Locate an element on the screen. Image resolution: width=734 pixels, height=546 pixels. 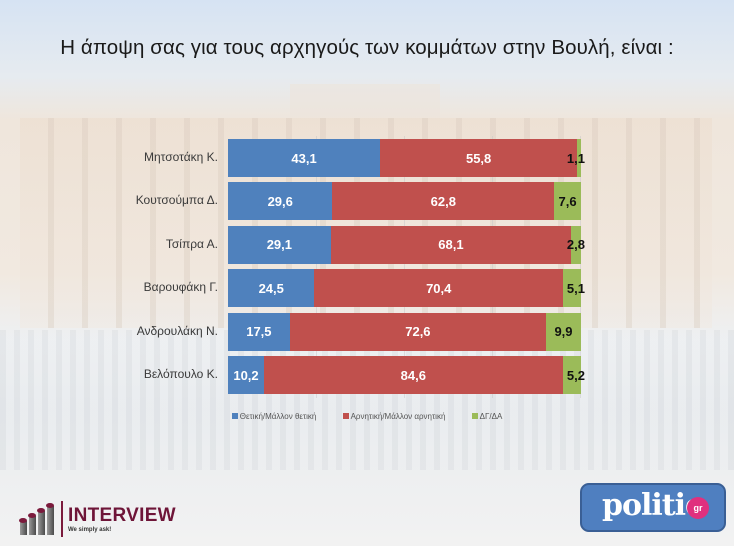
stacked-bar: 29,6 62,8 7,6 is located at coordinates (404, 201).